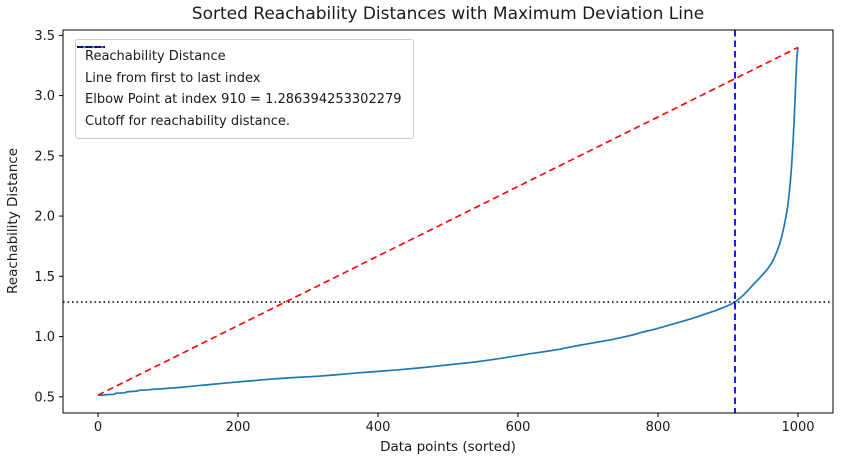  What do you see at coordinates (238, 427) in the screenshot?
I see `x-tick-label: 200` at bounding box center [238, 427].